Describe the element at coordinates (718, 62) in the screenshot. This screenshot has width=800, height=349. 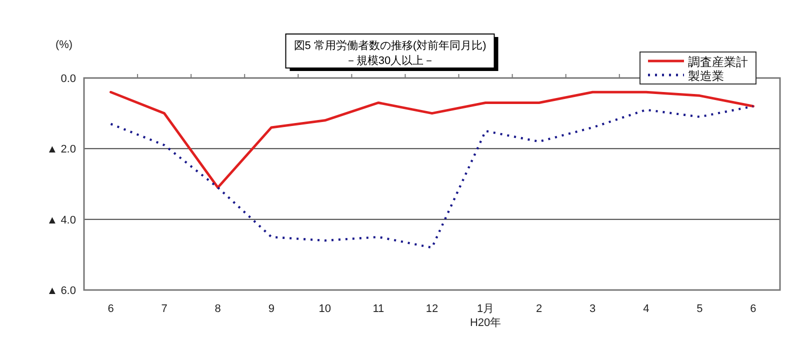
I see `legend-label: 調査産業計` at that location.